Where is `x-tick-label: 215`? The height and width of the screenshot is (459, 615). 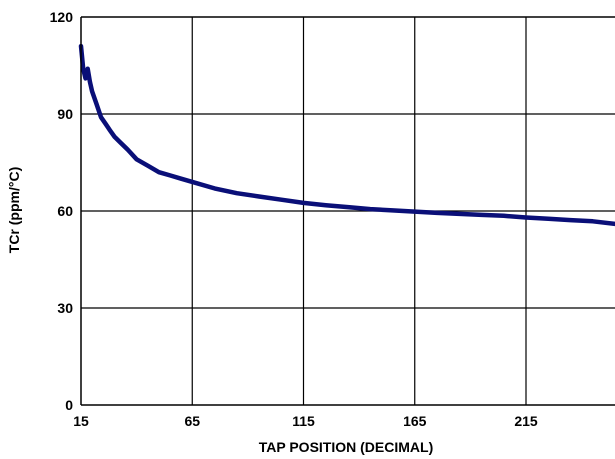
x-tick-label: 215 is located at coordinates (526, 421).